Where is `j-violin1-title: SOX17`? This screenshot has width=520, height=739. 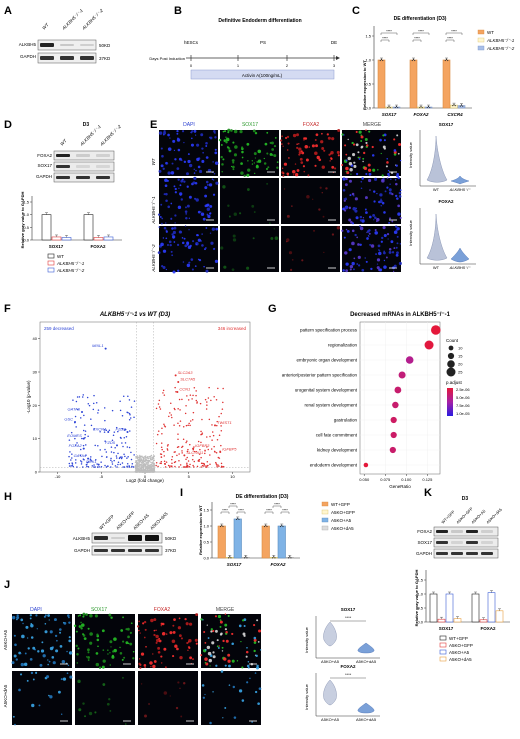 j-violin1-title: SOX17 is located at coordinates (348, 609).